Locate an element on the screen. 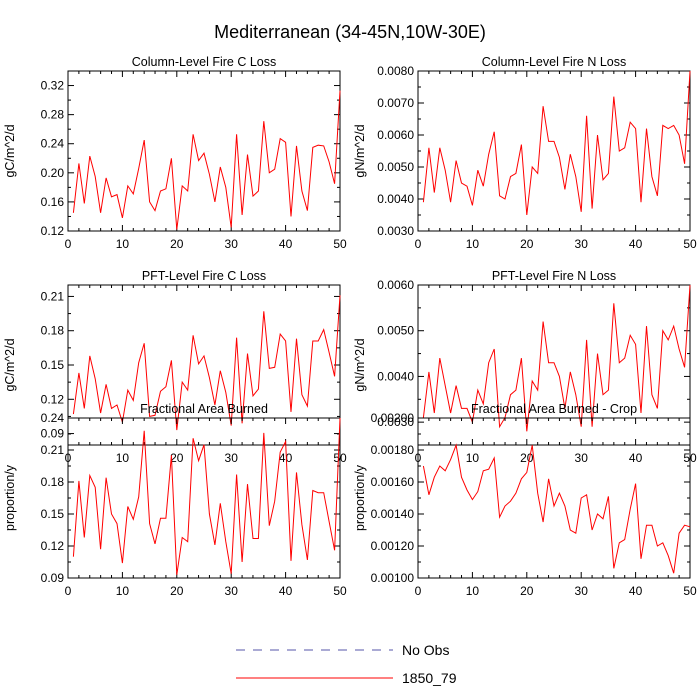  panel-5-xtick-label: 40 is located at coordinates (286, 591).